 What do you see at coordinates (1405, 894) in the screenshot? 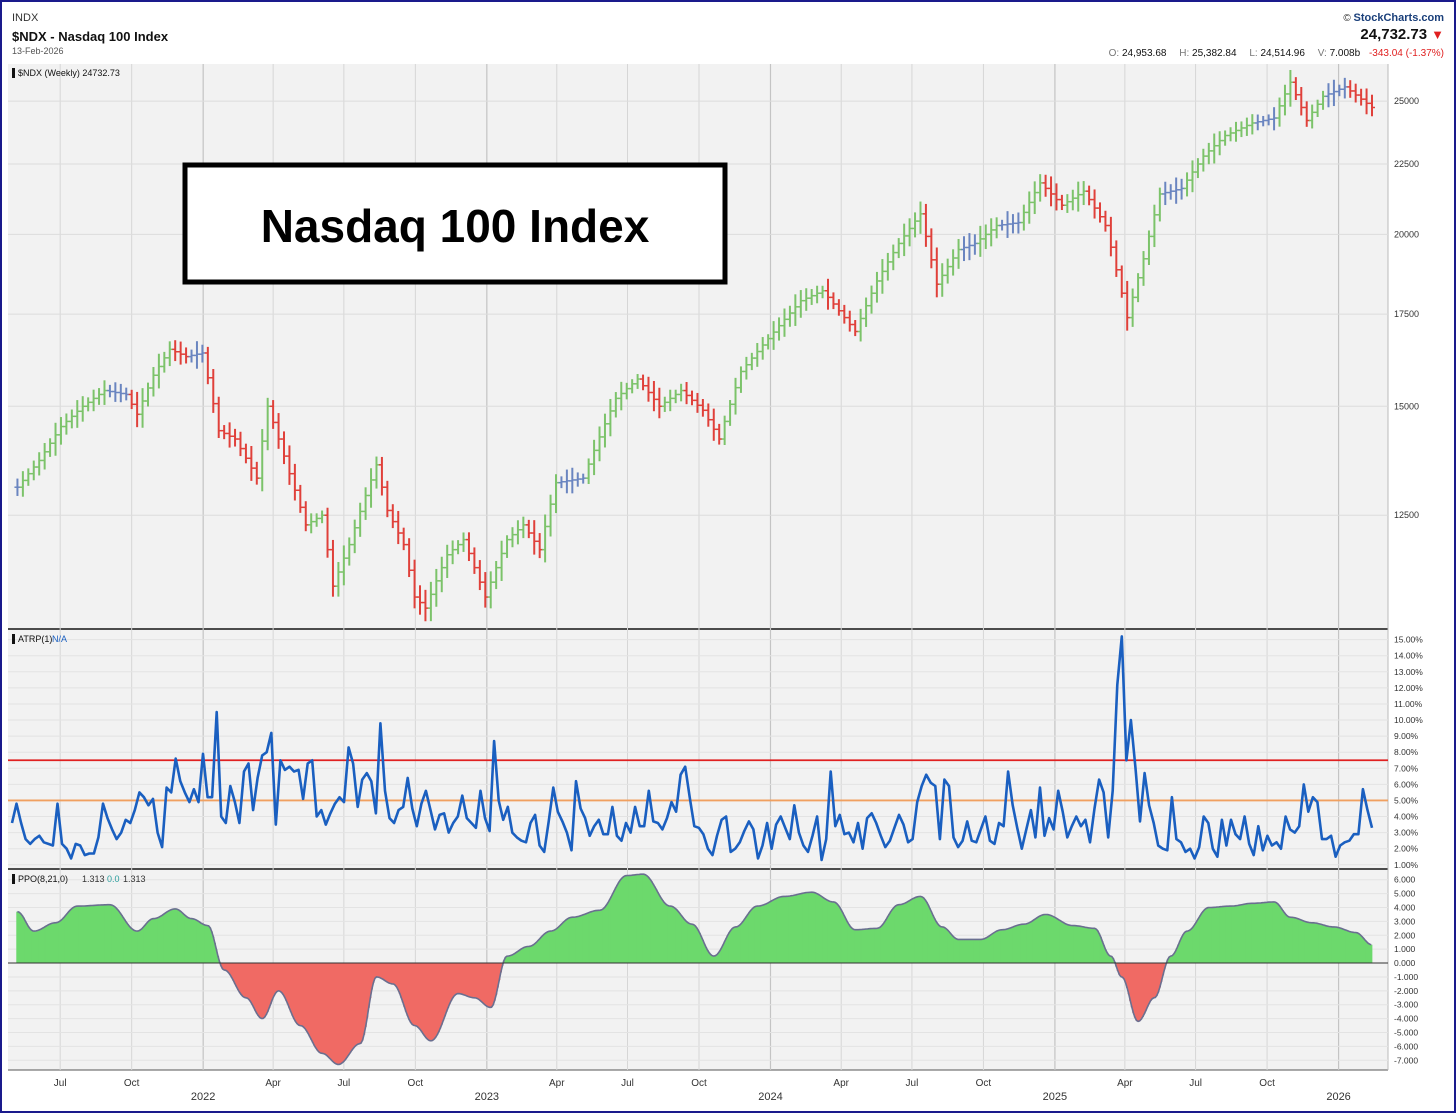
I see `ppo-tick-label: 5.000` at bounding box center [1405, 894].